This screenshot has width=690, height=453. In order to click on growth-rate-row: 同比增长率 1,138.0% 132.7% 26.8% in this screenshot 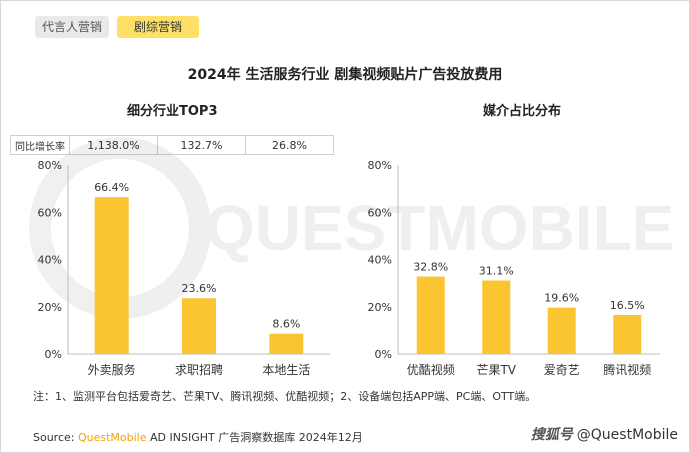, I will do `click(172, 145)`.